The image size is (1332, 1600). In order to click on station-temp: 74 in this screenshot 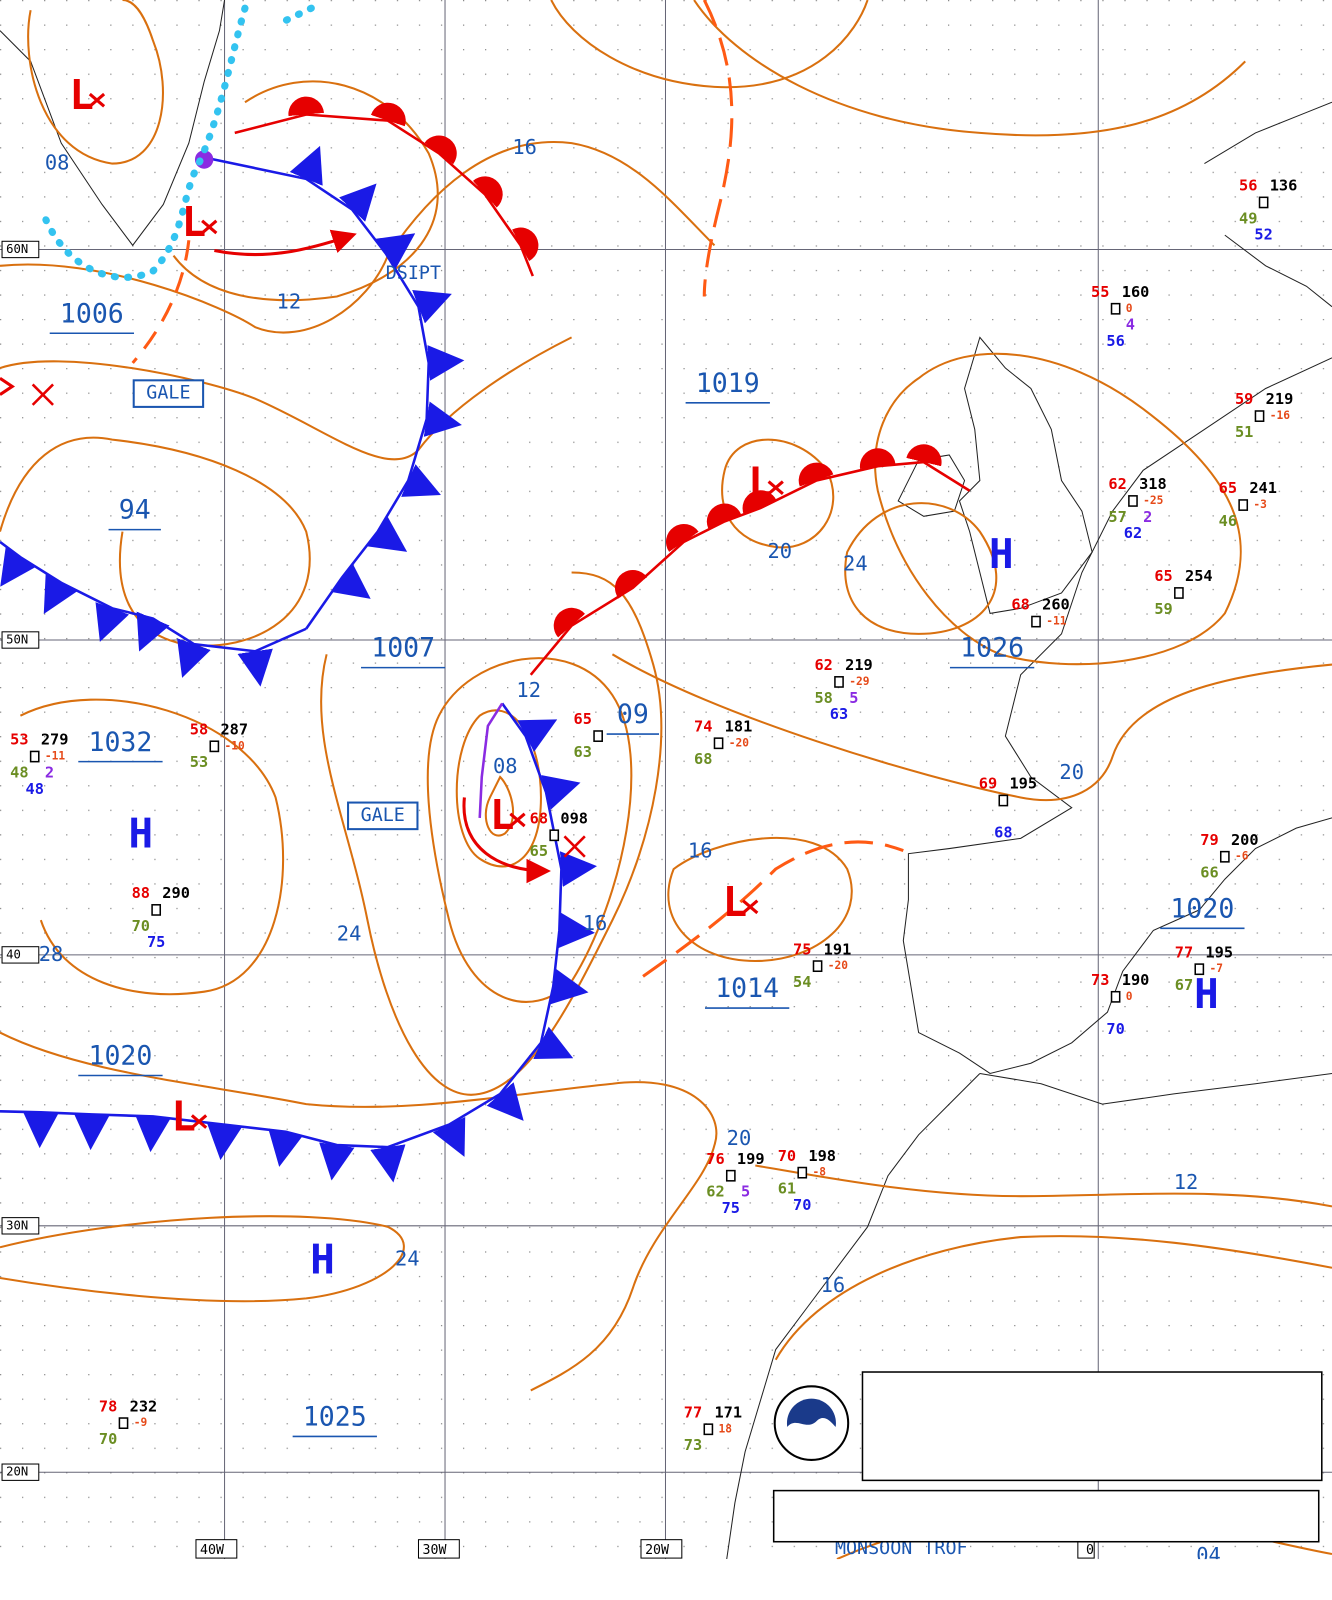, I will do `click(703, 726)`.